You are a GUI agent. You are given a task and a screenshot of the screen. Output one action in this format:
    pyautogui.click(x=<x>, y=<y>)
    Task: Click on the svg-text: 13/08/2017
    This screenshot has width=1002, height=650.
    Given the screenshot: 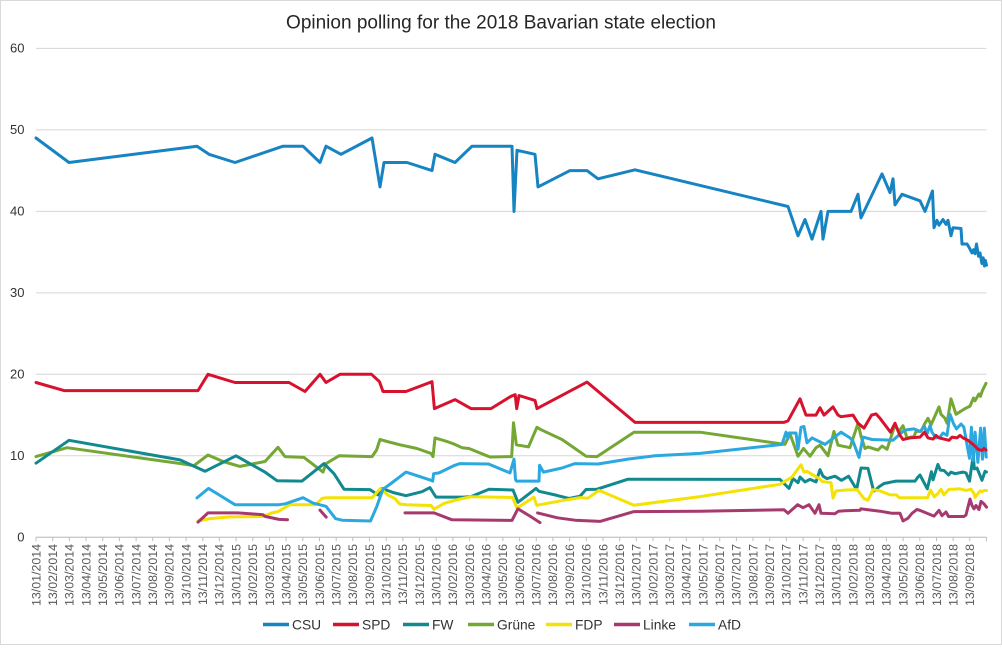 What is the action you would take?
    pyautogui.click(x=753, y=575)
    